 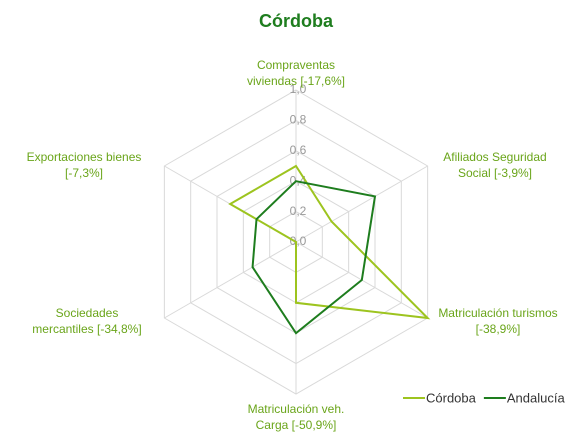 What do you see at coordinates (451, 397) in the screenshot?
I see `legend-label: Córdoba` at bounding box center [451, 397].